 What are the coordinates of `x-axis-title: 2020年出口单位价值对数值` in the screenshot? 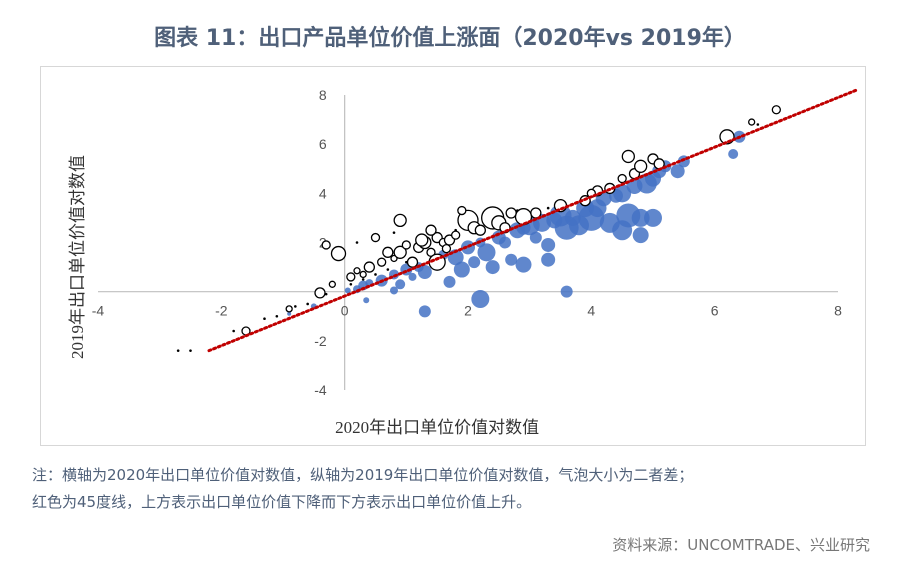 It's located at (437, 427).